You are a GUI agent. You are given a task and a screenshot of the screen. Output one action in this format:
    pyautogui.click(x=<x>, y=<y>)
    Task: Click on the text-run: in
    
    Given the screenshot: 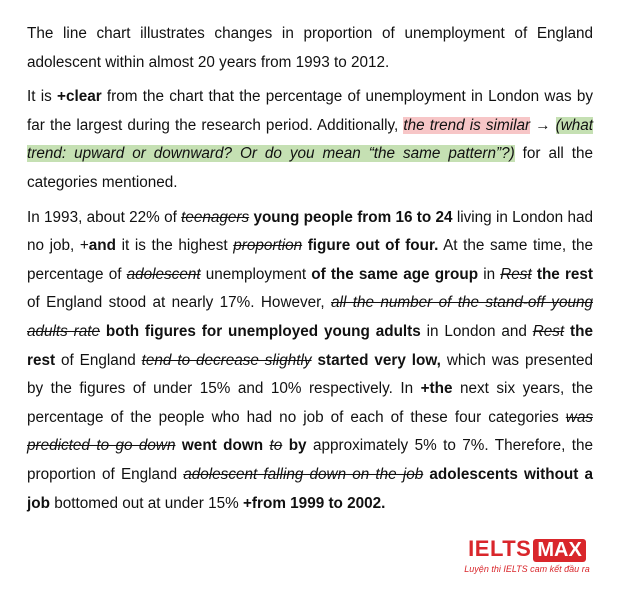 What is the action you would take?
    pyautogui.click(x=489, y=274)
    